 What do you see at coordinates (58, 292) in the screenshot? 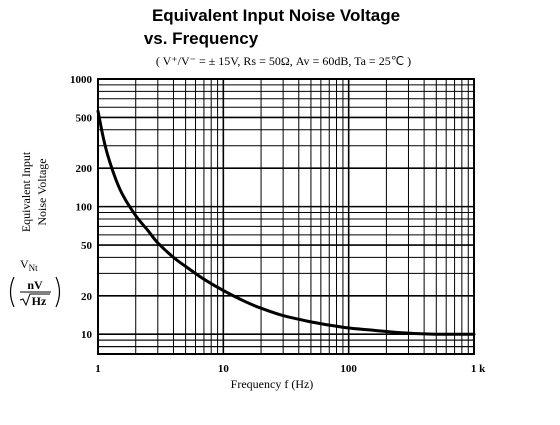
I see `unit-right-paren` at bounding box center [58, 292].